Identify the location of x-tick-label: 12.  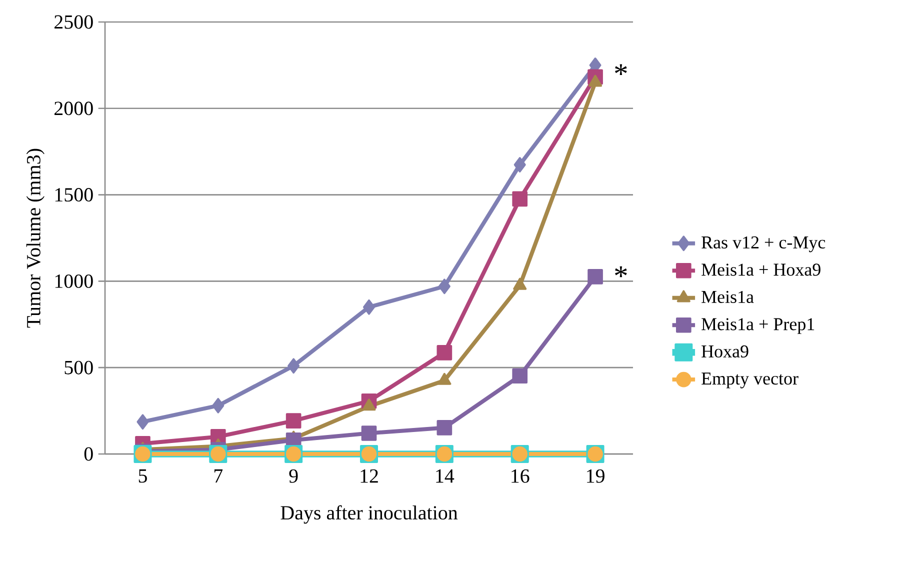
(369, 476).